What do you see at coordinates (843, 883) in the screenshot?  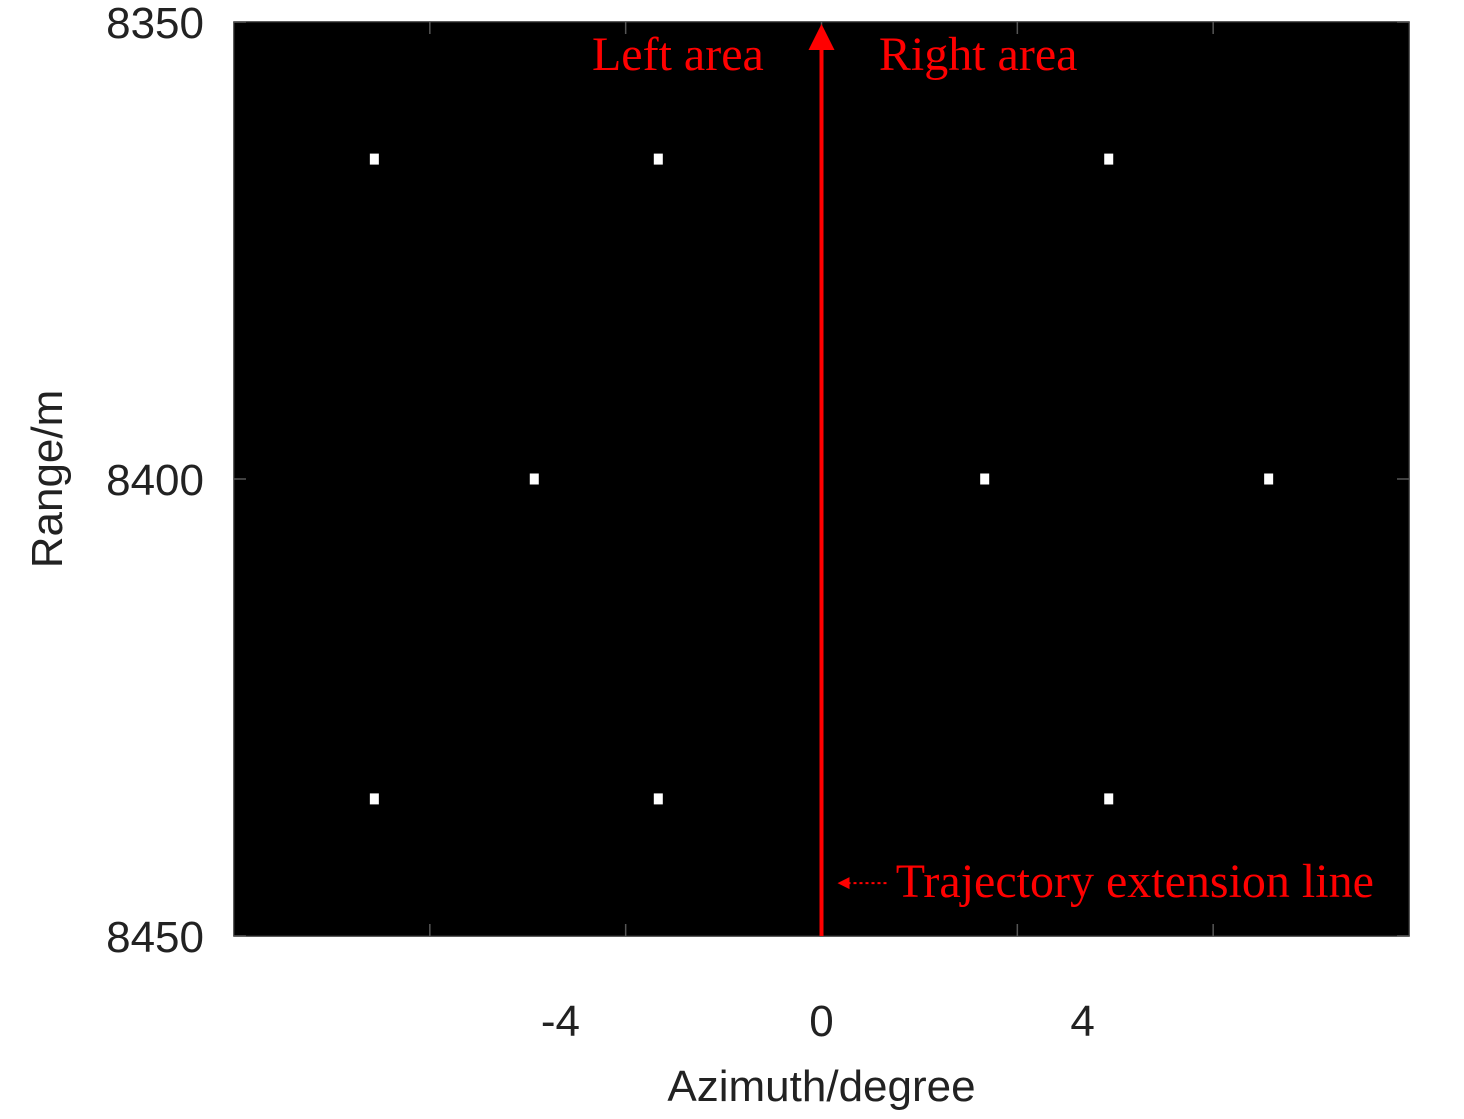 I see `pointer-arrowhead` at bounding box center [843, 883].